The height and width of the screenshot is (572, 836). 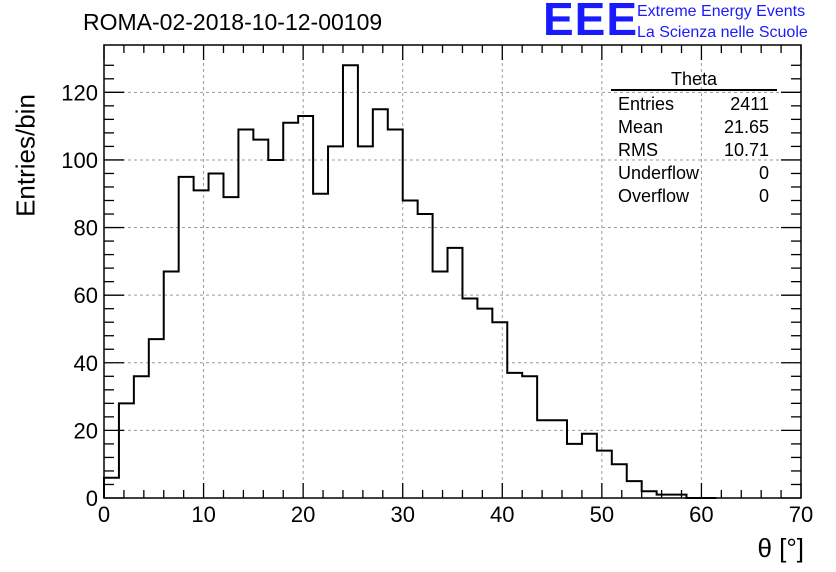 I want to click on stats-label: RMS, so click(x=638, y=150).